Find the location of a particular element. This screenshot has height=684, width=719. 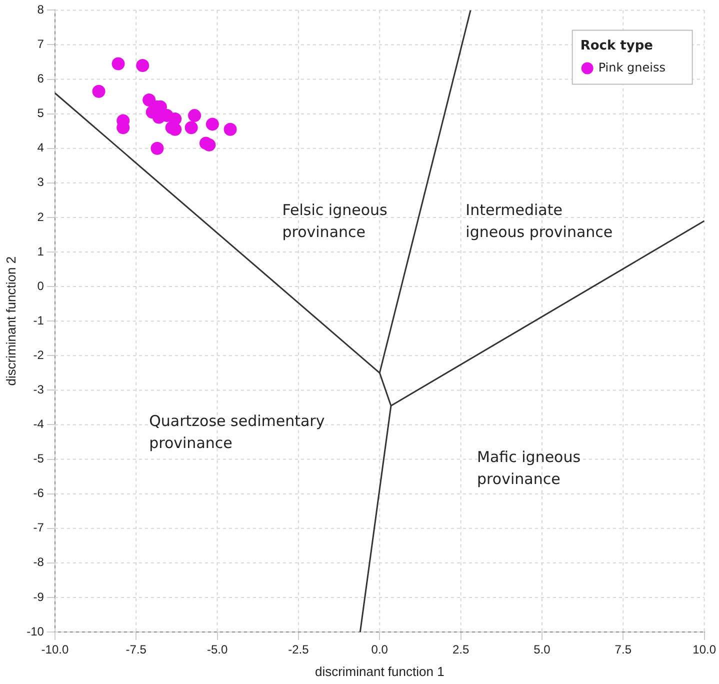

annotation: Mafic igneous provinance is located at coordinates (529, 468).